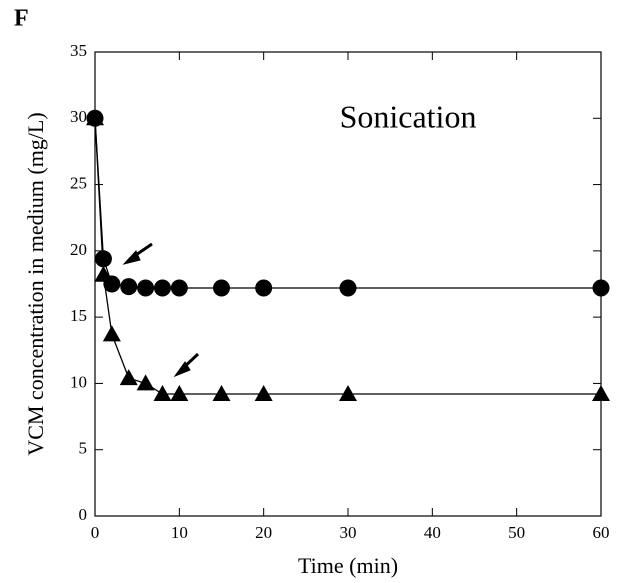 The height and width of the screenshot is (583, 625). I want to click on x-tick-label: 60, so click(601, 532).